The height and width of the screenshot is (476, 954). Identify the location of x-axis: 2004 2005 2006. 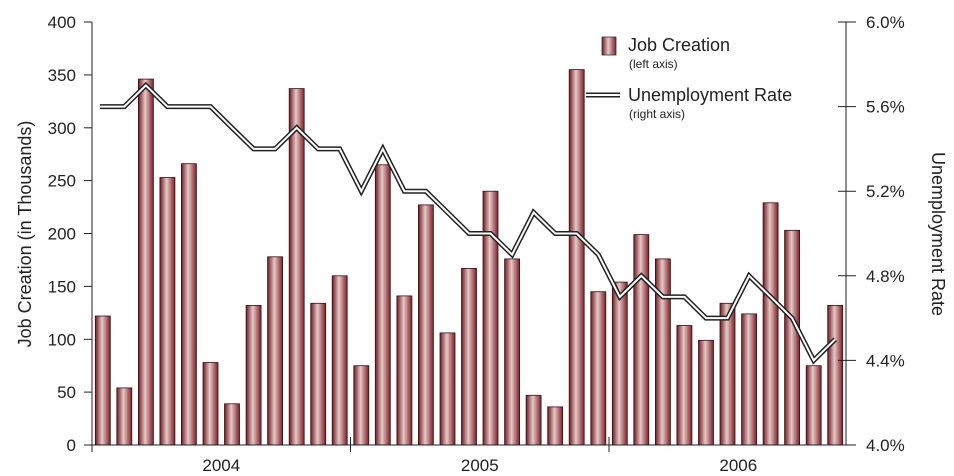
(468, 456).